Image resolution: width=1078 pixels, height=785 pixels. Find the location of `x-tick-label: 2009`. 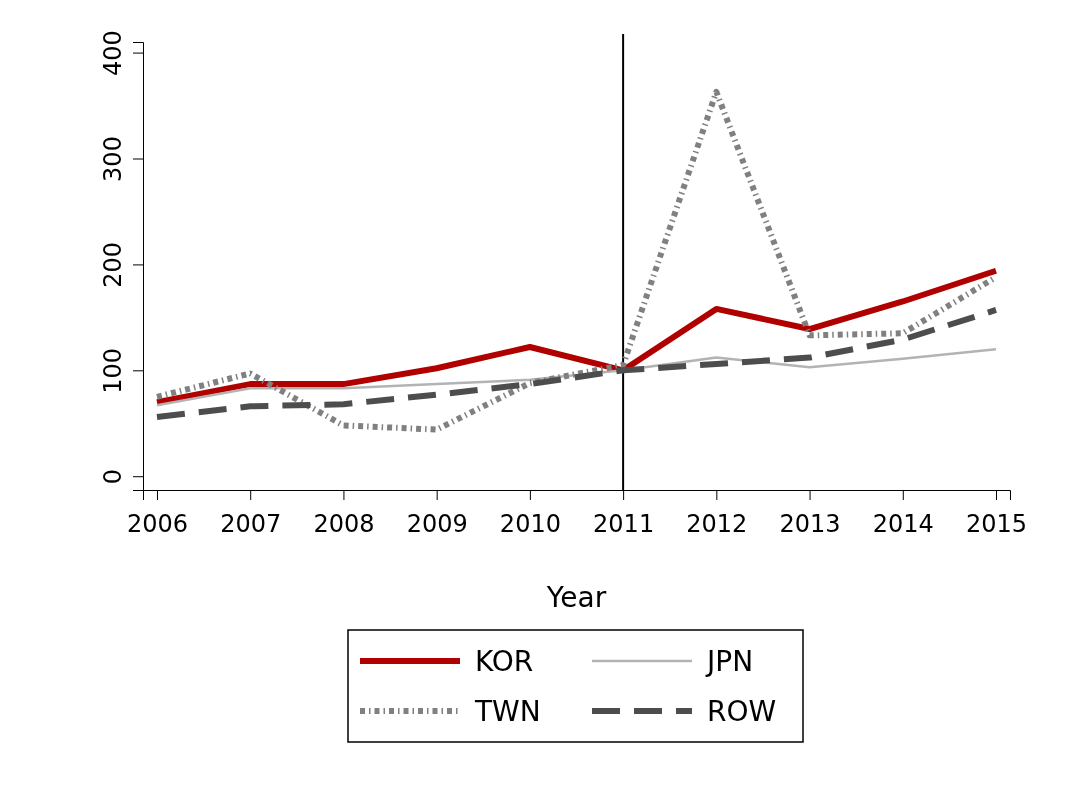

x-tick-label: 2009 is located at coordinates (437, 523).